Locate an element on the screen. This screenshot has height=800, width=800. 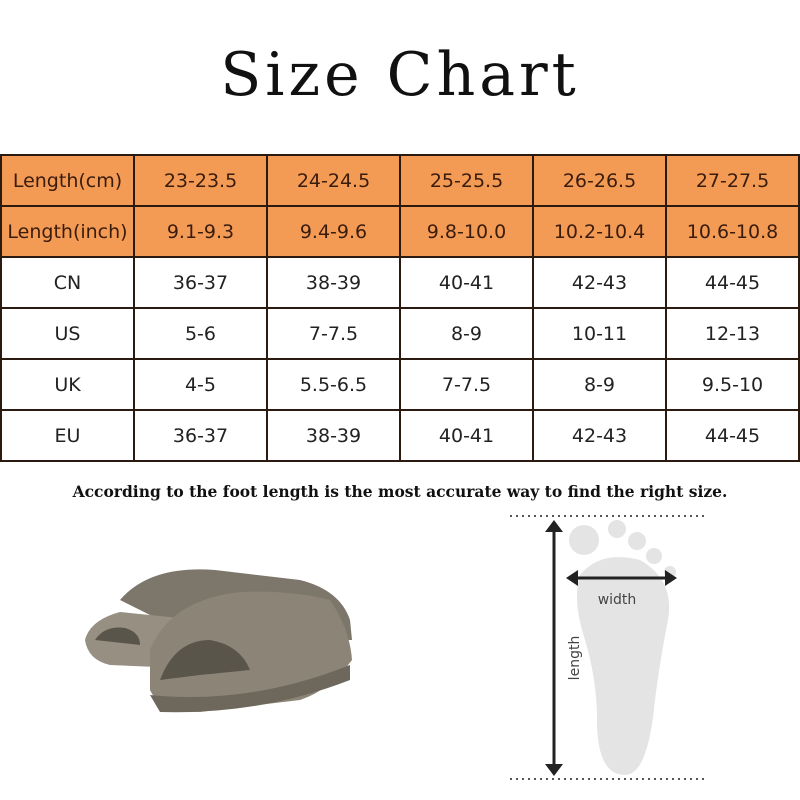
row-label: US is located at coordinates (67, 333).